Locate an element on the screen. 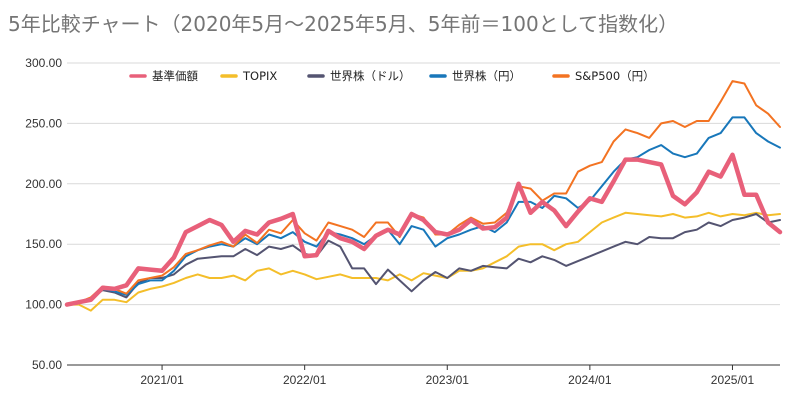  legend-label: S&P500（円） is located at coordinates (615, 76).